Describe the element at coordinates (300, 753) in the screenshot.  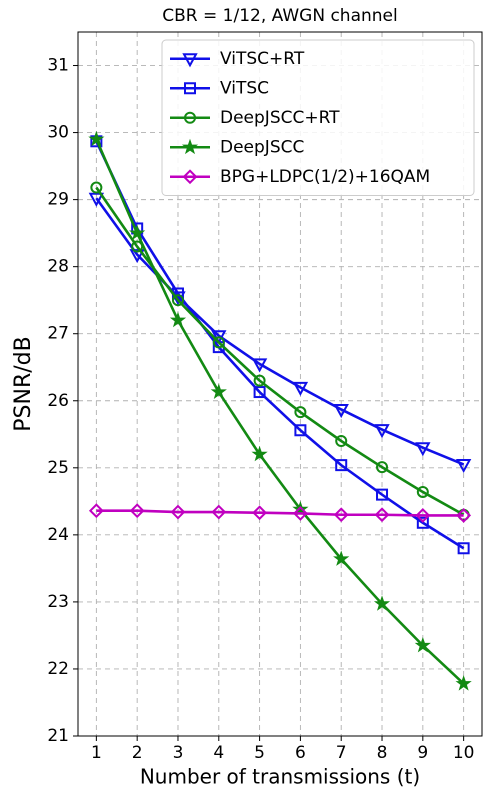
I see `x-tick-label: 6` at that location.